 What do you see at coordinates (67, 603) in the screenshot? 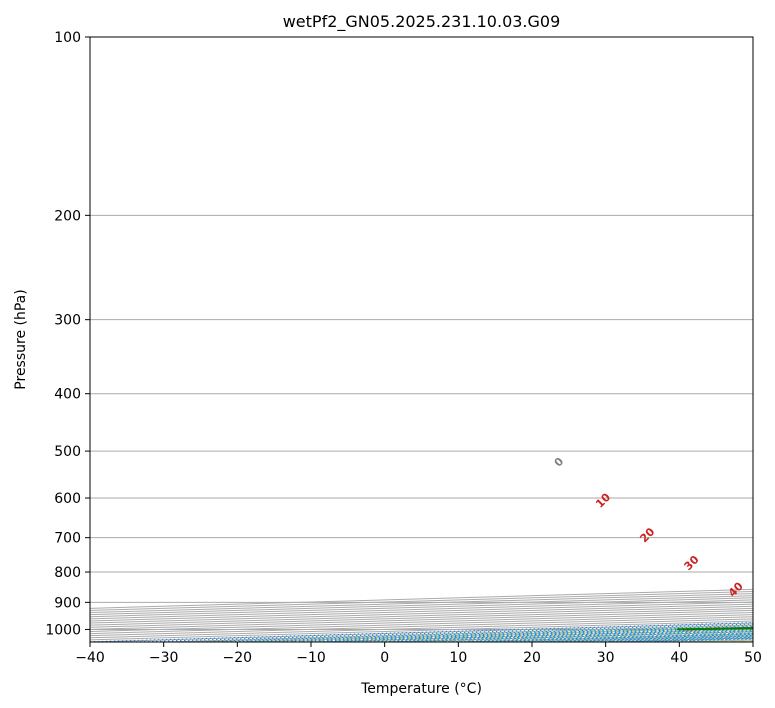
I see `y-tick-label: 900` at bounding box center [67, 603].